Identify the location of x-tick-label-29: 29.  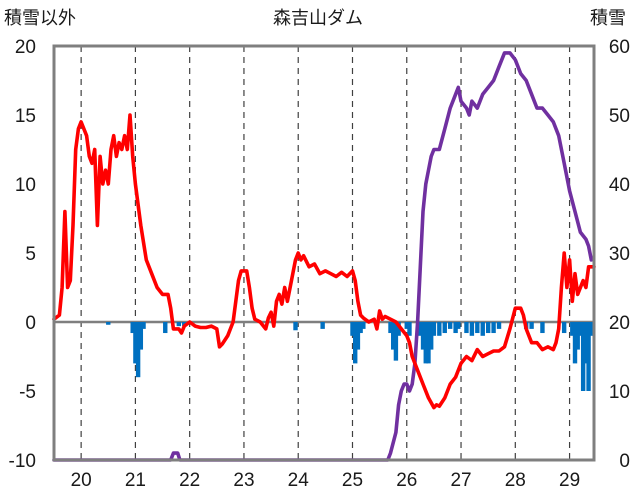
(569, 480).